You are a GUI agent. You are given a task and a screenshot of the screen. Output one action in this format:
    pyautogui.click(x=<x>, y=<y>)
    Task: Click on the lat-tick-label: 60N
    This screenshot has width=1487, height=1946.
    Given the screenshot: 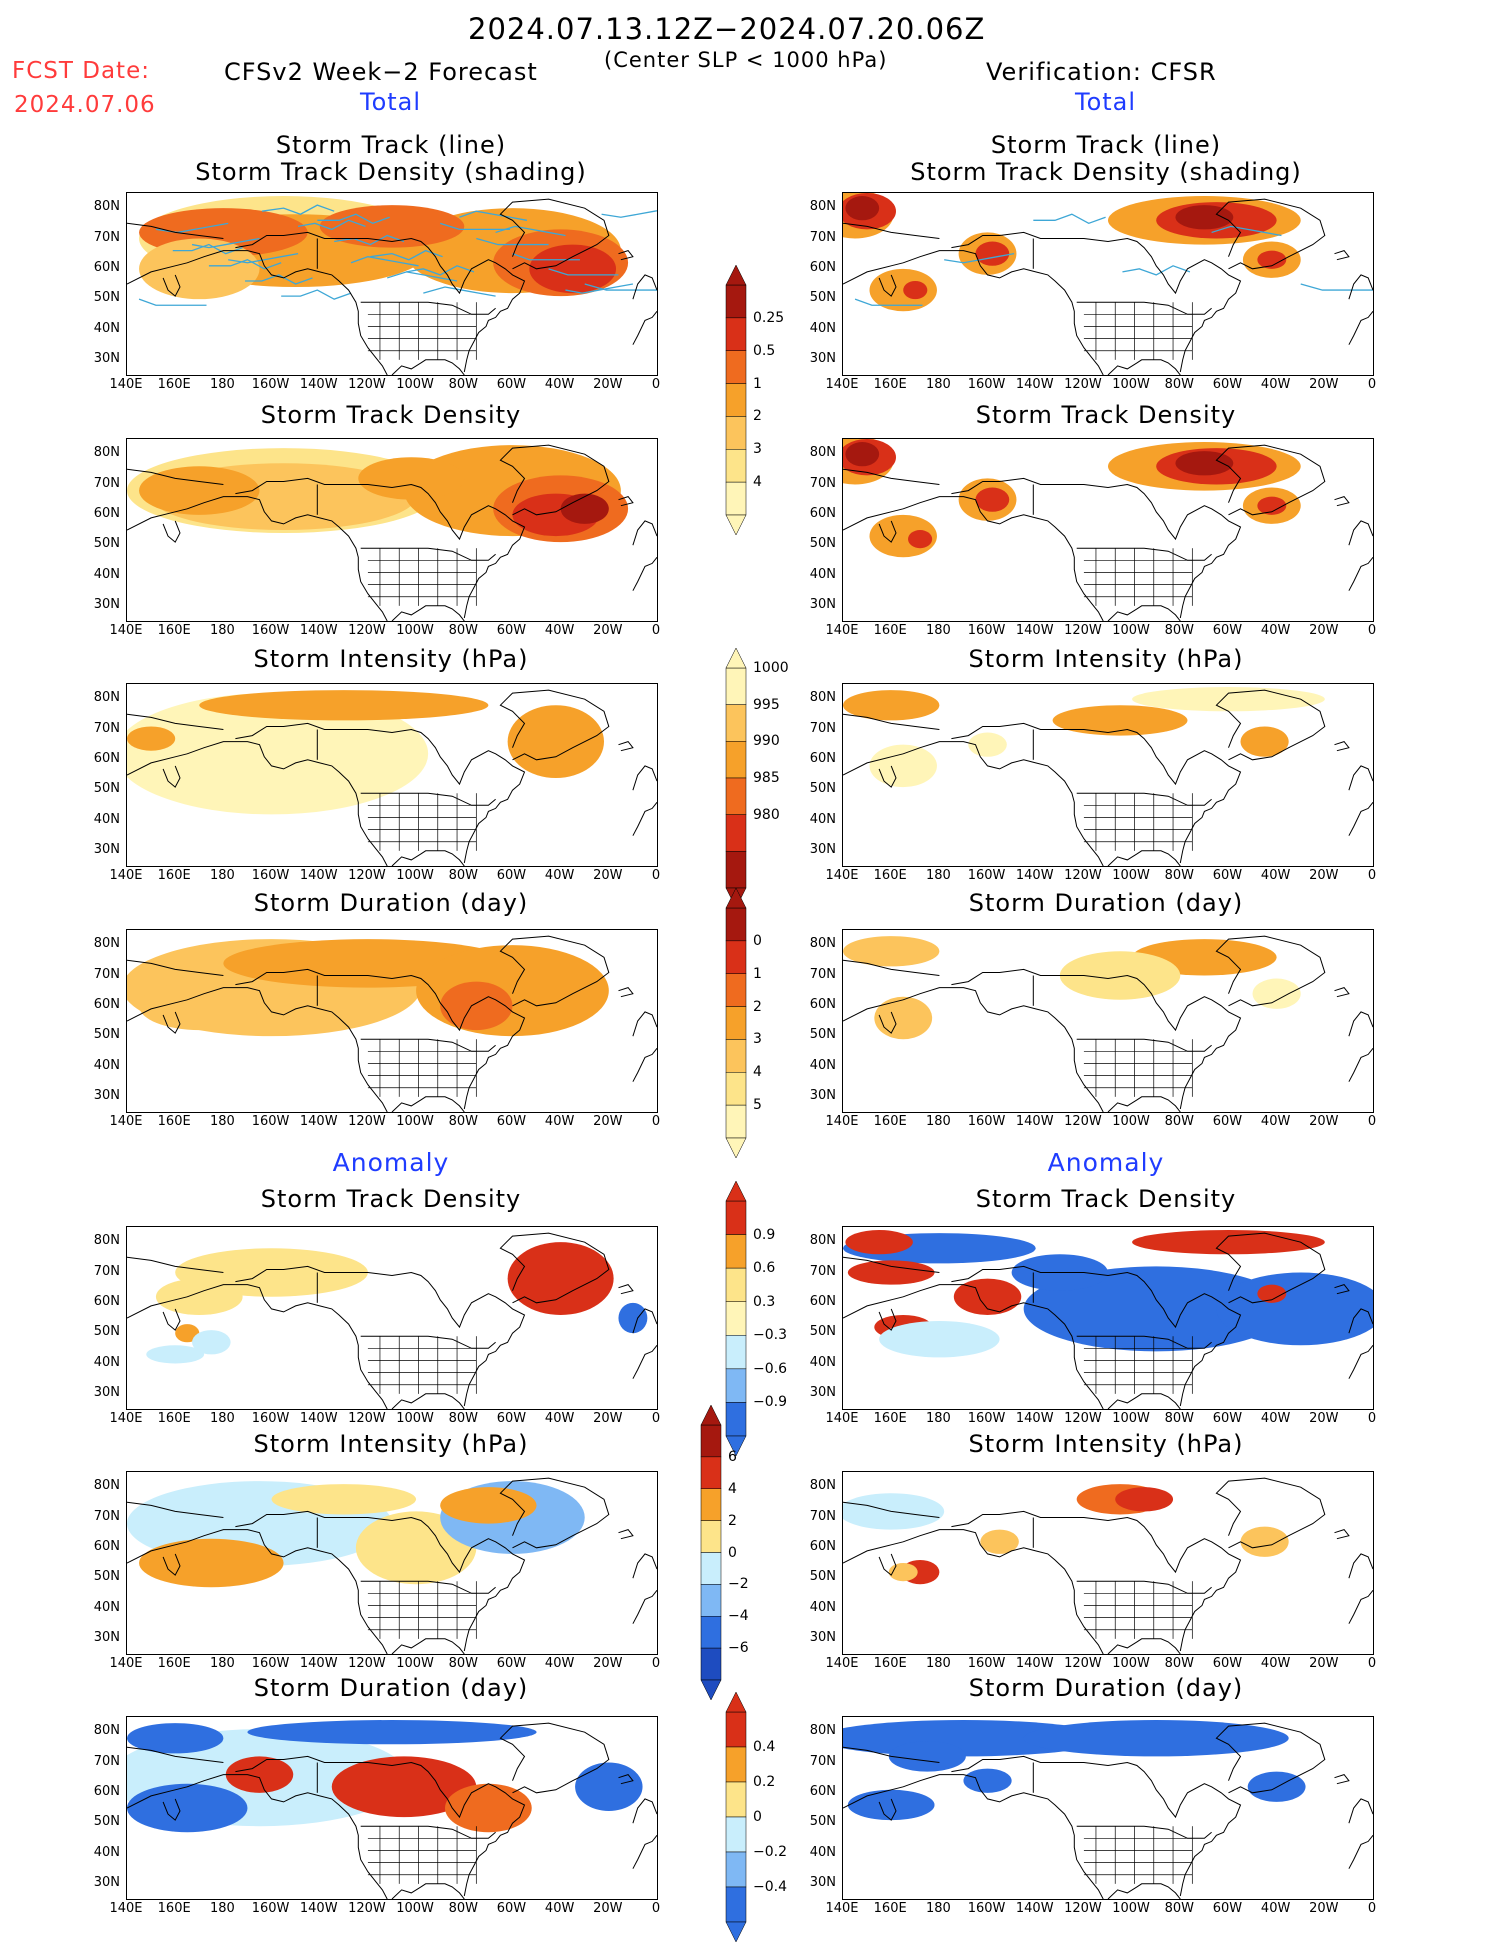 What is the action you would take?
    pyautogui.click(x=106, y=1004)
    